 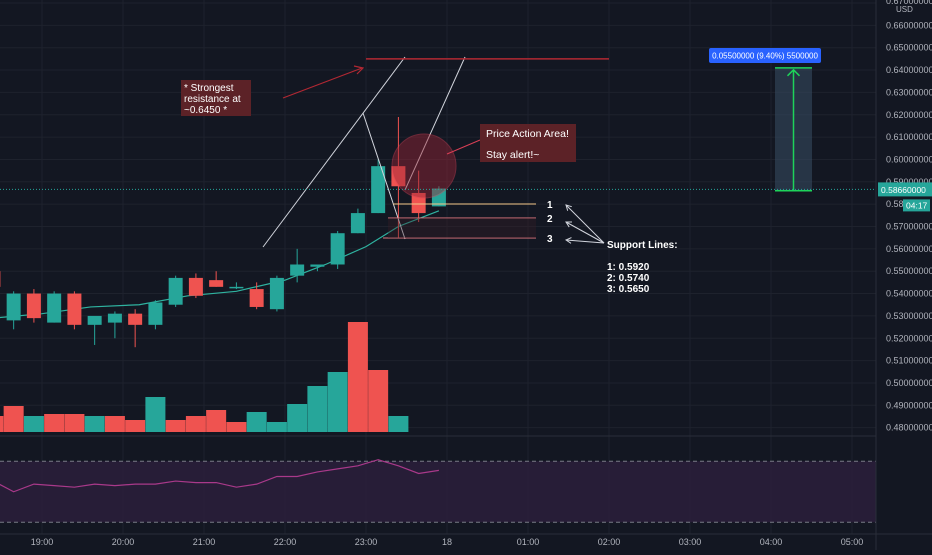 What do you see at coordinates (205, 110) in the screenshot?
I see `resistance-note-text: ~0.6450 *` at bounding box center [205, 110].